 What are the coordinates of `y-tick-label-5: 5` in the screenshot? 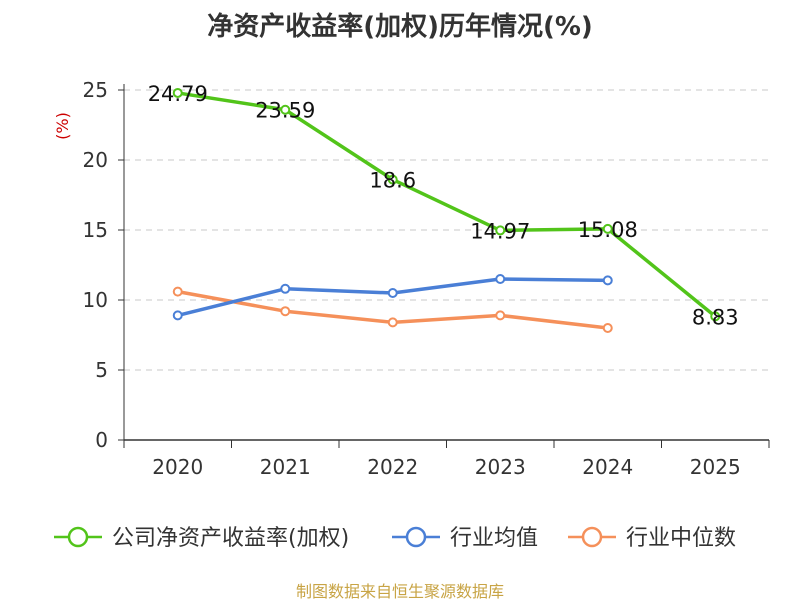 It's located at (101, 370).